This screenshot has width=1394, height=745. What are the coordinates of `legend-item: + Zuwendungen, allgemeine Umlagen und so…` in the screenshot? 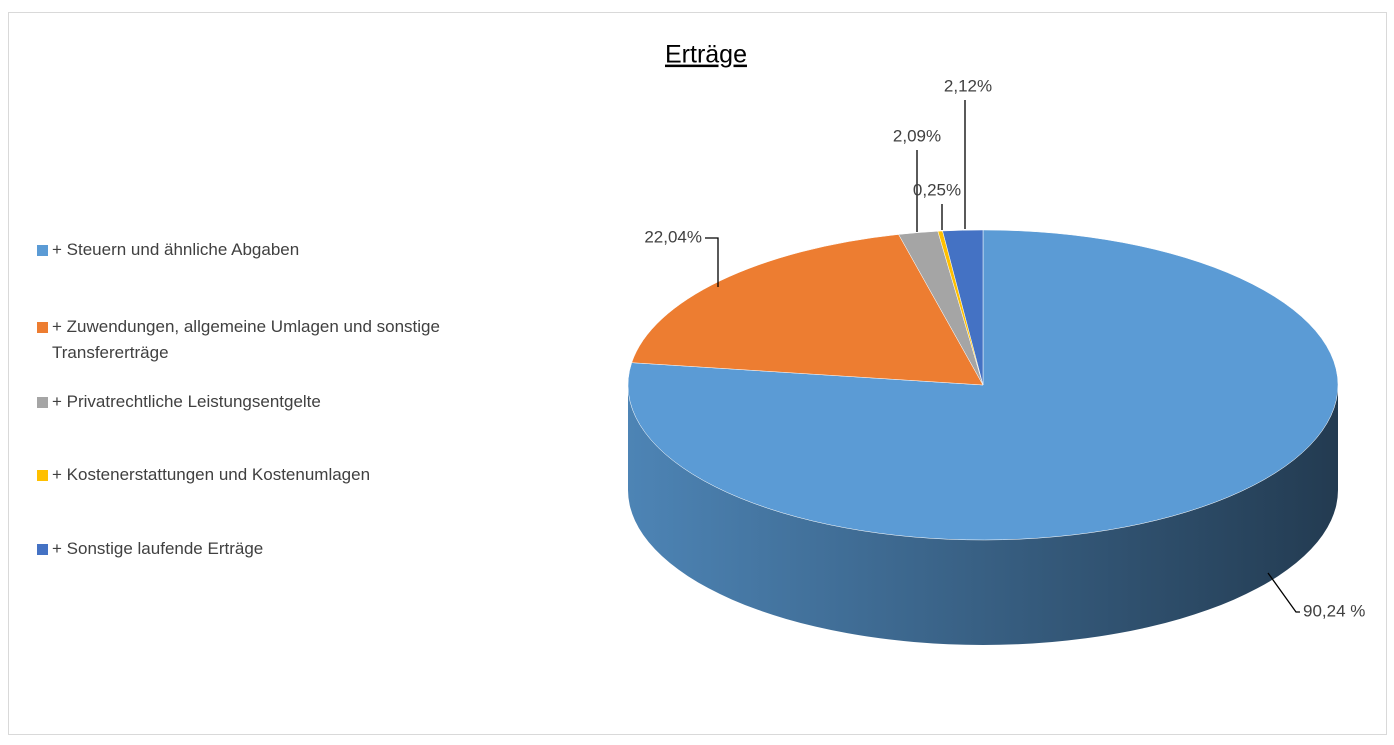 It's located at (257, 340).